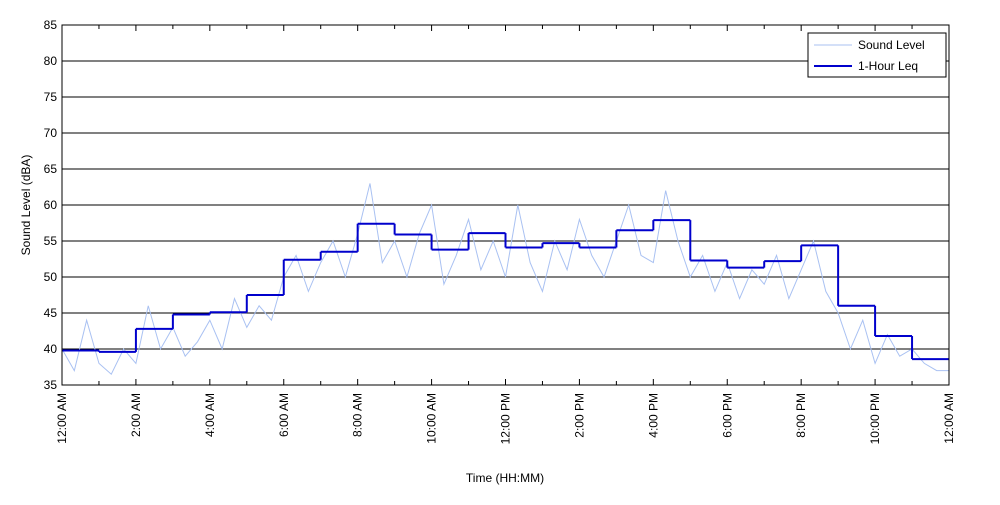  I want to click on y-tick-label: 60, so click(51, 205).